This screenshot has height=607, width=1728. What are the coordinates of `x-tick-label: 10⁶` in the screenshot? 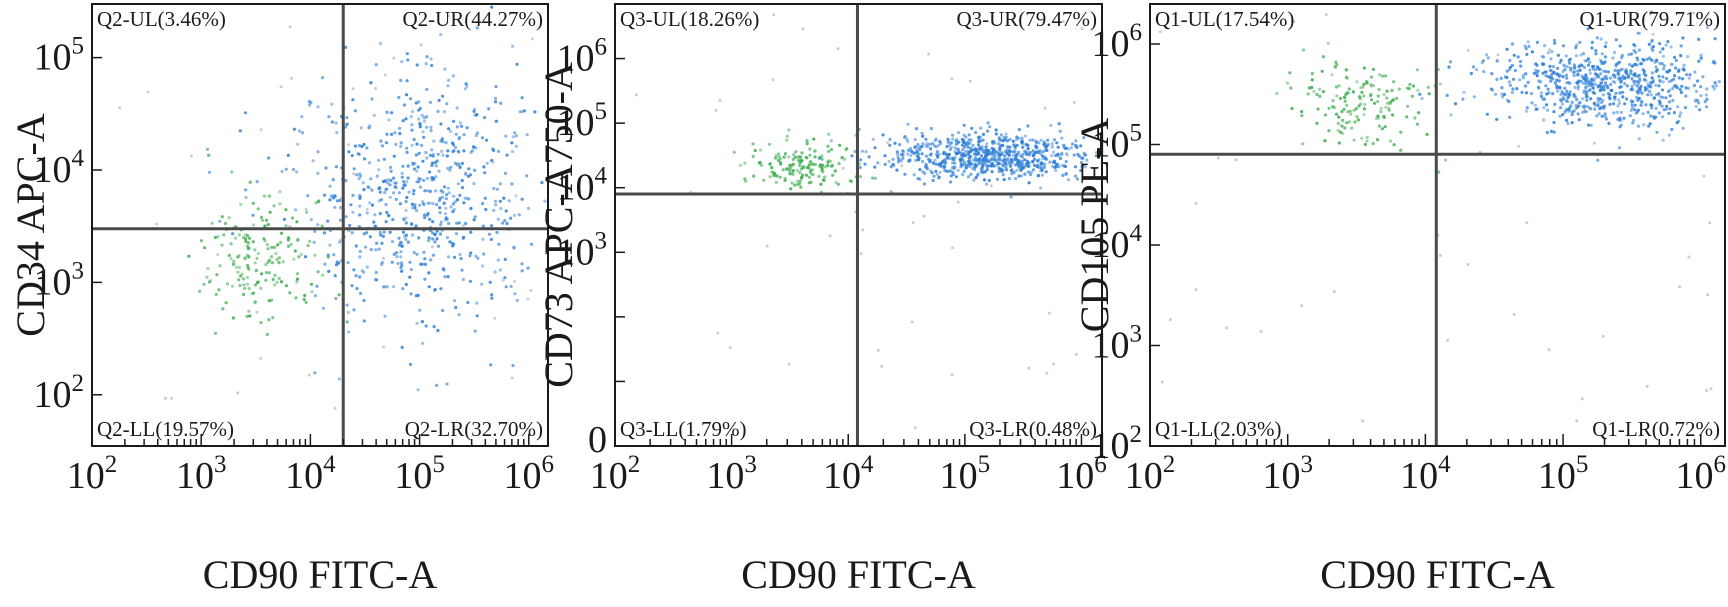 It's located at (1701, 474).